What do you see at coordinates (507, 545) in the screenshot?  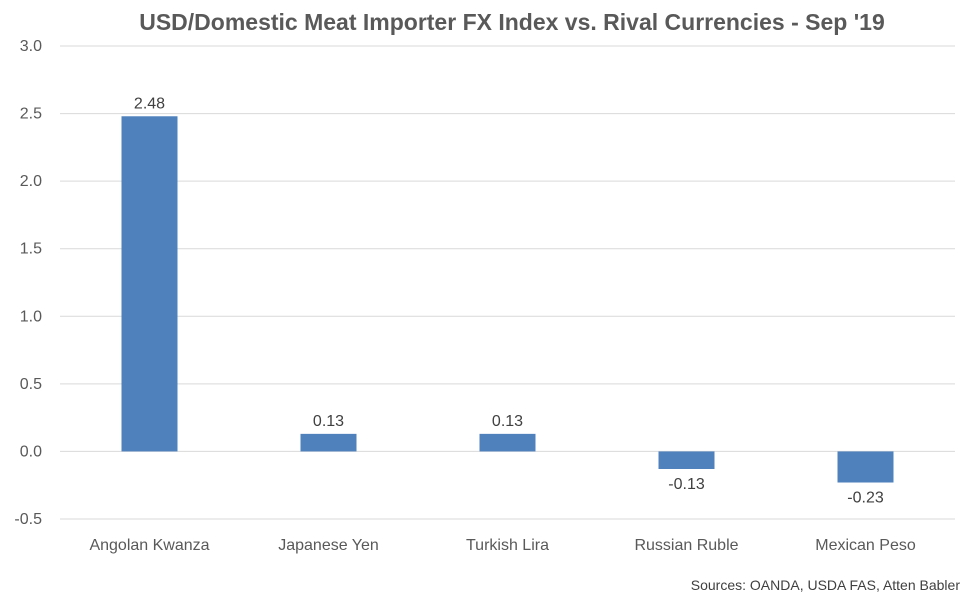 I see `category-label: Turkish Lira` at bounding box center [507, 545].